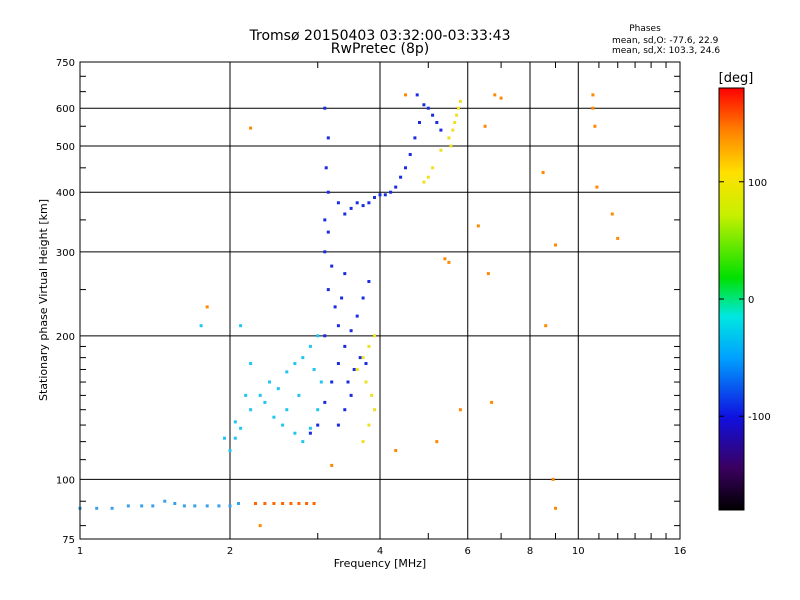 Image resolution: width=800 pixels, height=600 pixels. What do you see at coordinates (380, 563) in the screenshot?
I see `x-axis-label: Frequency [MHz]` at bounding box center [380, 563].